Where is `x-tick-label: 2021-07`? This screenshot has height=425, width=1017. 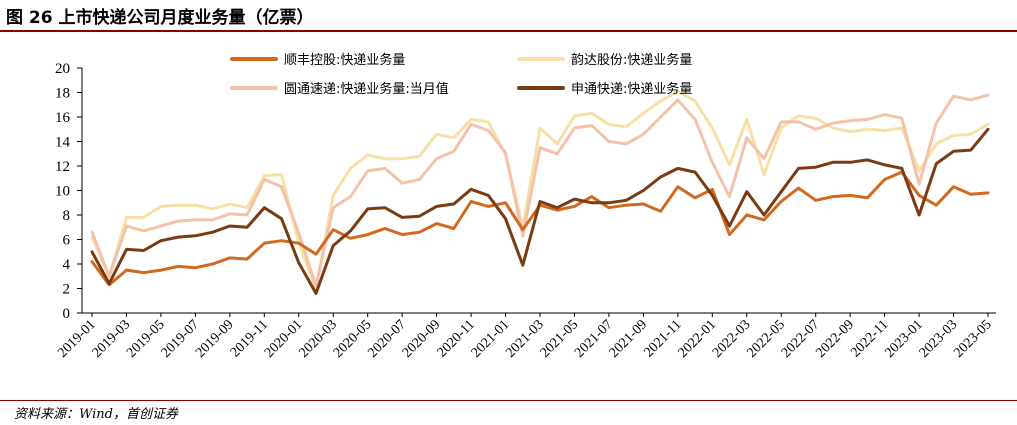 x-tick-label: 2021-07 is located at coordinates (594, 339).